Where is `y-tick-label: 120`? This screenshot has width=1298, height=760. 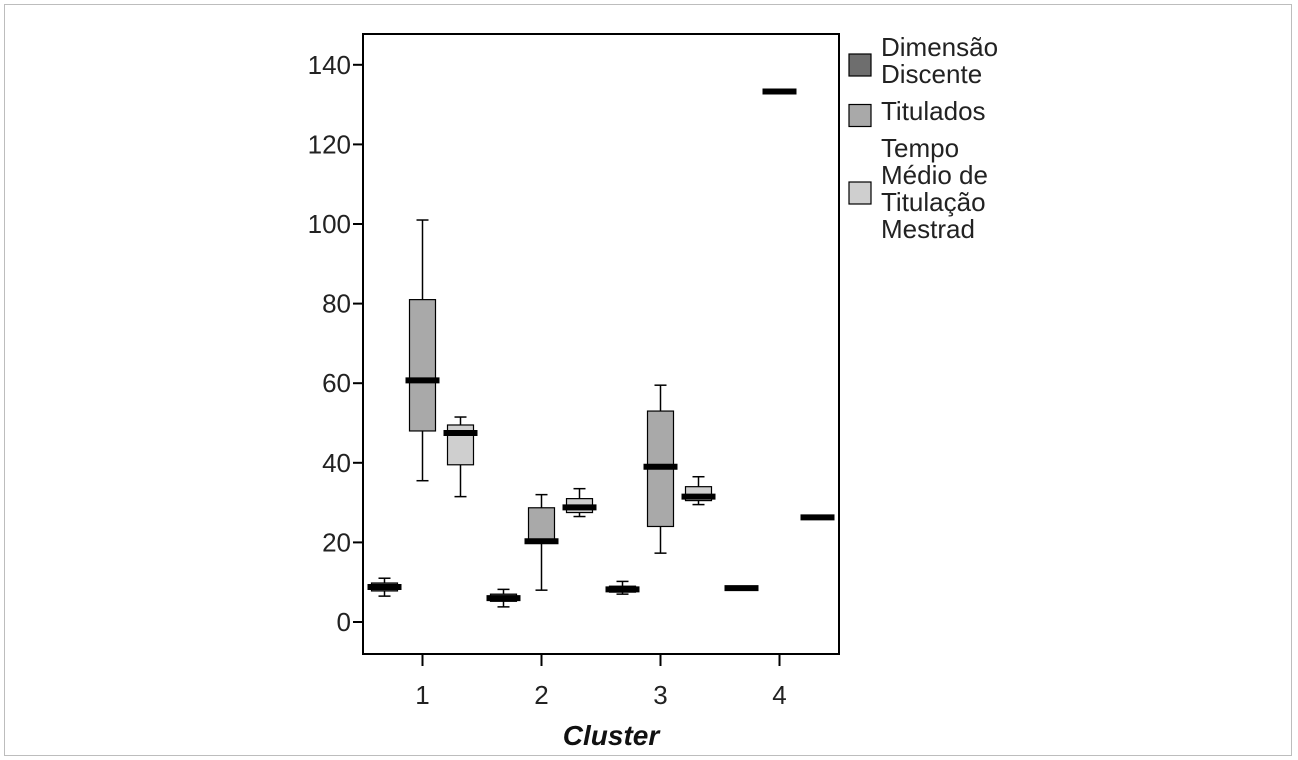
y-tick-label: 120 is located at coordinates (329, 144).